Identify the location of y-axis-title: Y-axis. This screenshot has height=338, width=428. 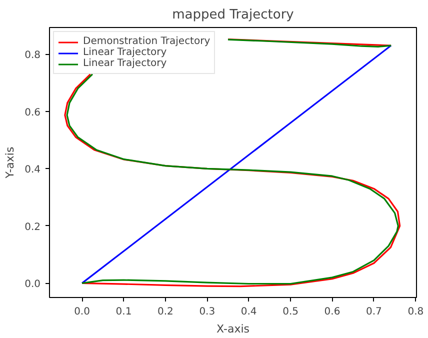
(10, 163).